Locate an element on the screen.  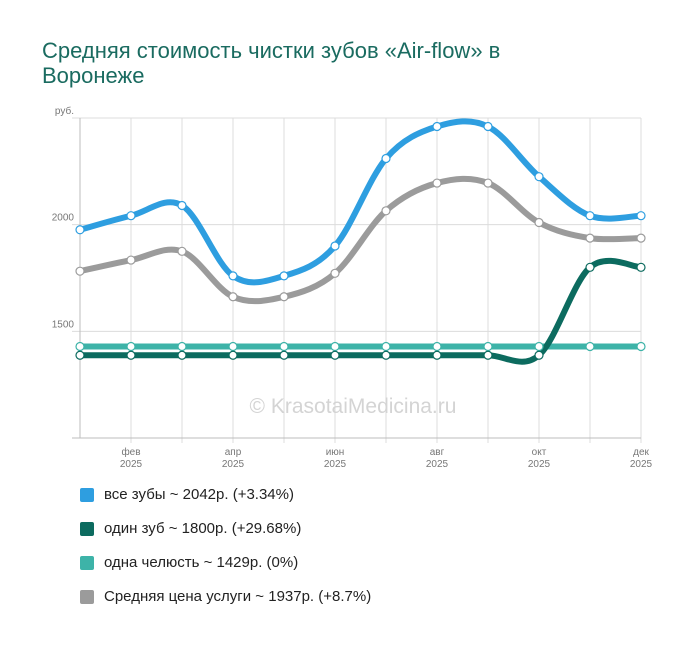
legend-label: одна челюсть ~ 1429р. (0%) is located at coordinates (201, 562).